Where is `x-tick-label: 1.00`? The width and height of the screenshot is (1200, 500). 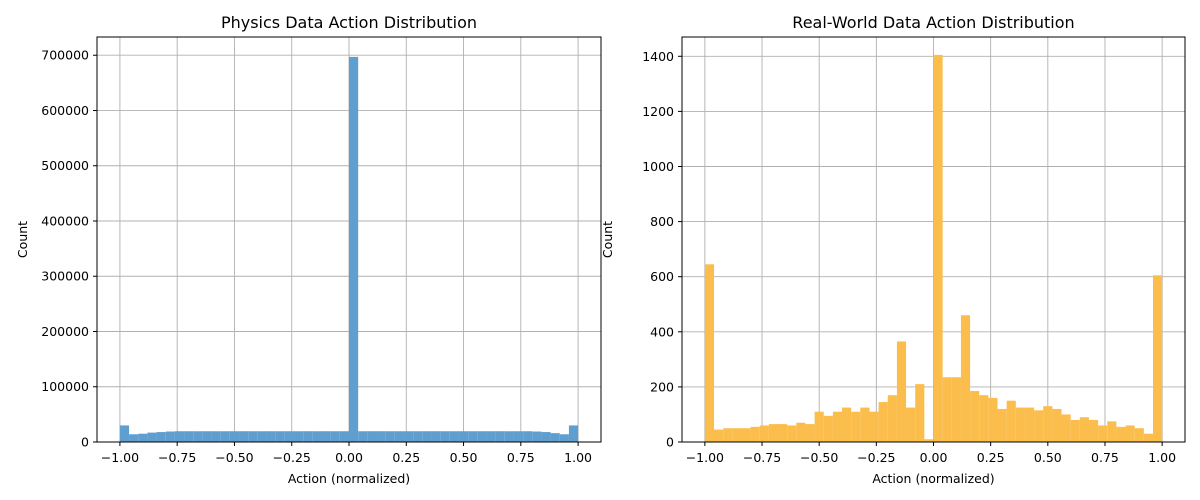 x-tick-label: 1.00 is located at coordinates (578, 457).